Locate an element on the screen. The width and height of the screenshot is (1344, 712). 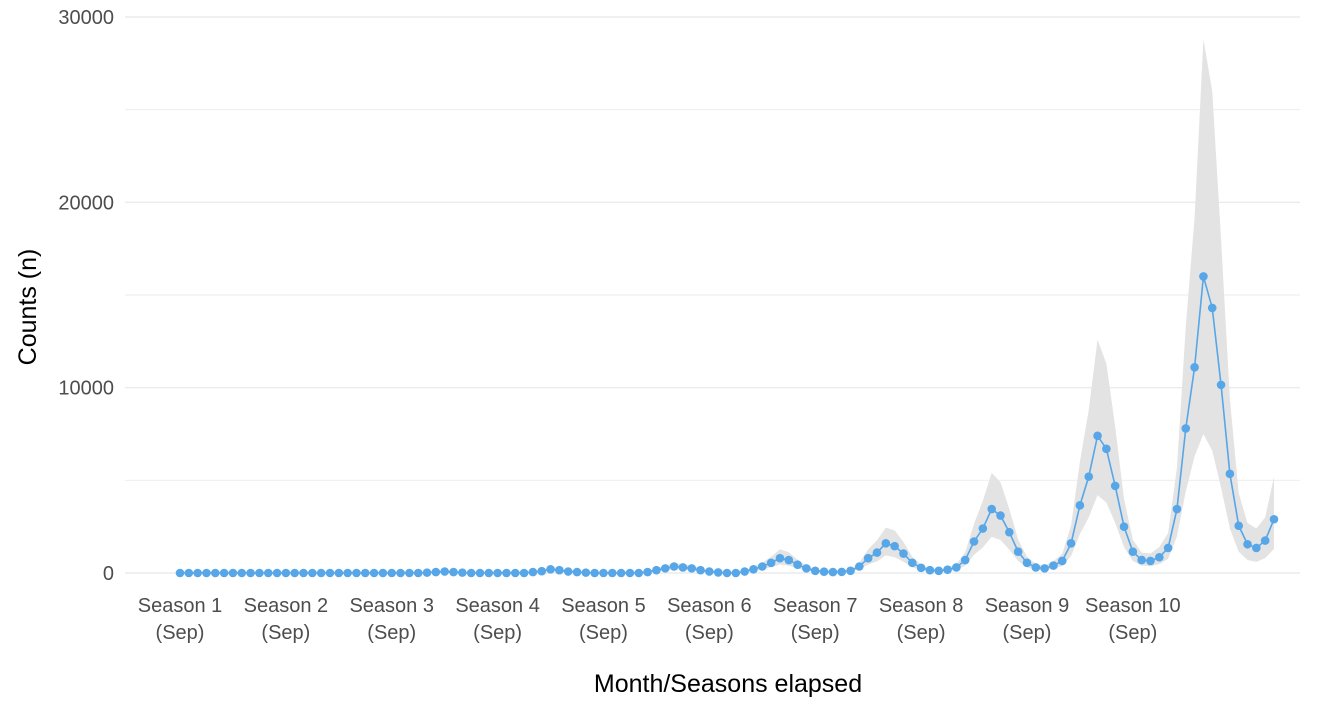
y-tick-label: 30000 is located at coordinates (86, 18).